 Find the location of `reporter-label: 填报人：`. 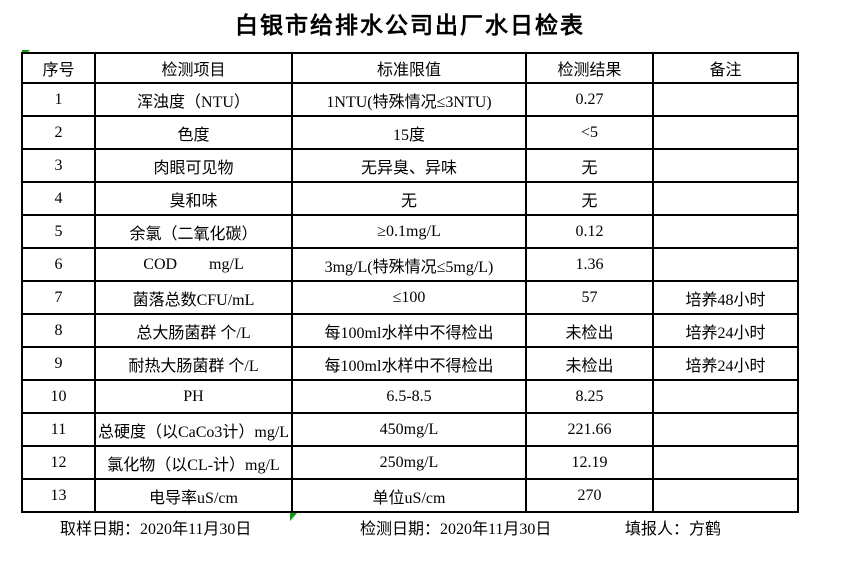

reporter-label: 填报人： is located at coordinates (657, 529).